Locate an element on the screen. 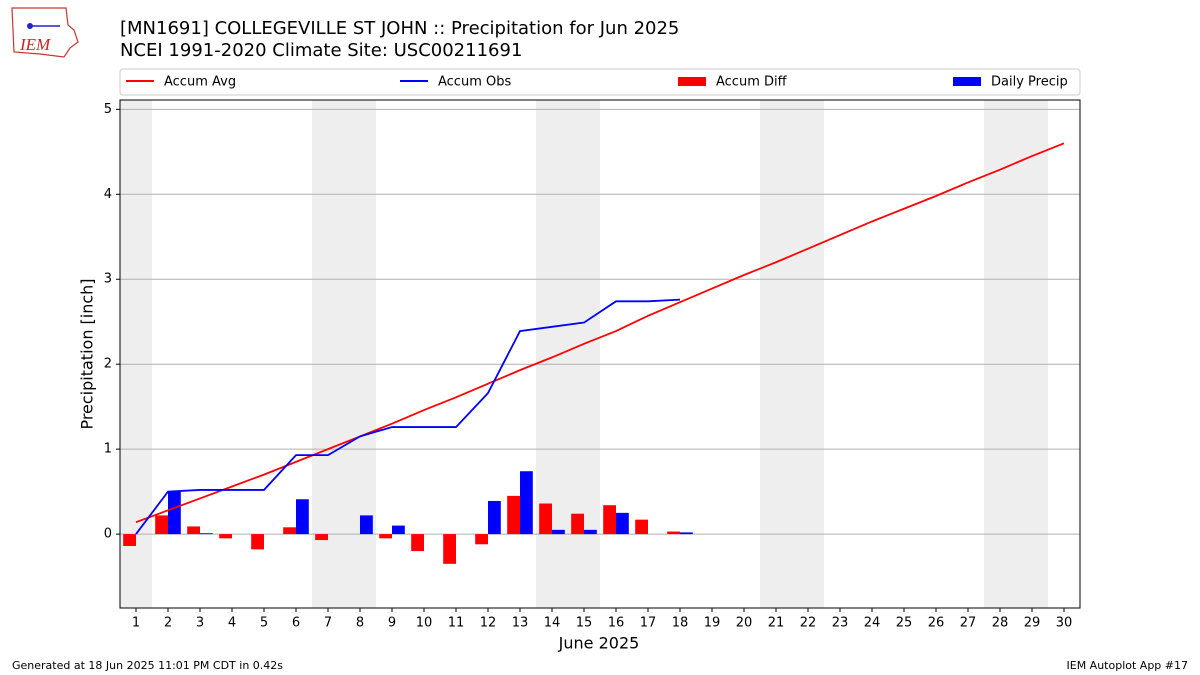  x-tick-label: 10 is located at coordinates (424, 623).